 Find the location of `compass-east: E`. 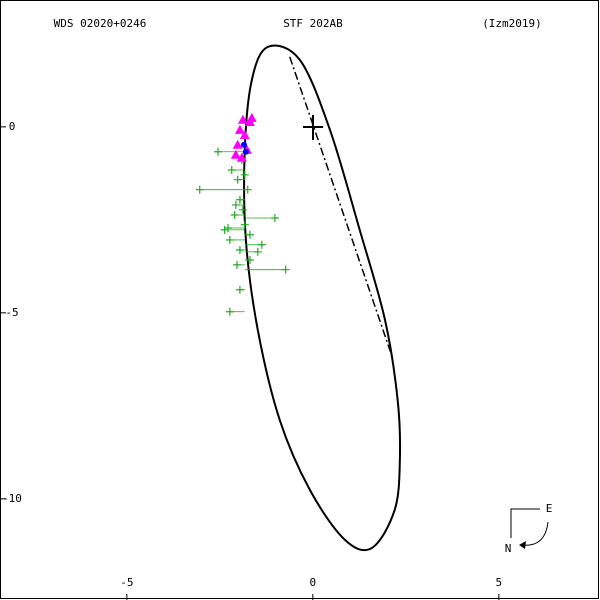

compass-east: E is located at coordinates (549, 508).